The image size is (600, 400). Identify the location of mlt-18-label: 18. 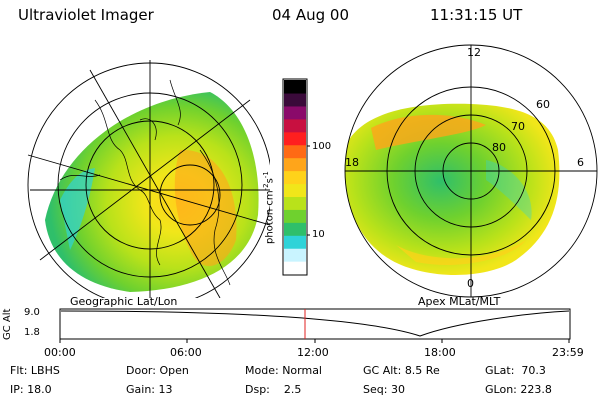
(352, 162).